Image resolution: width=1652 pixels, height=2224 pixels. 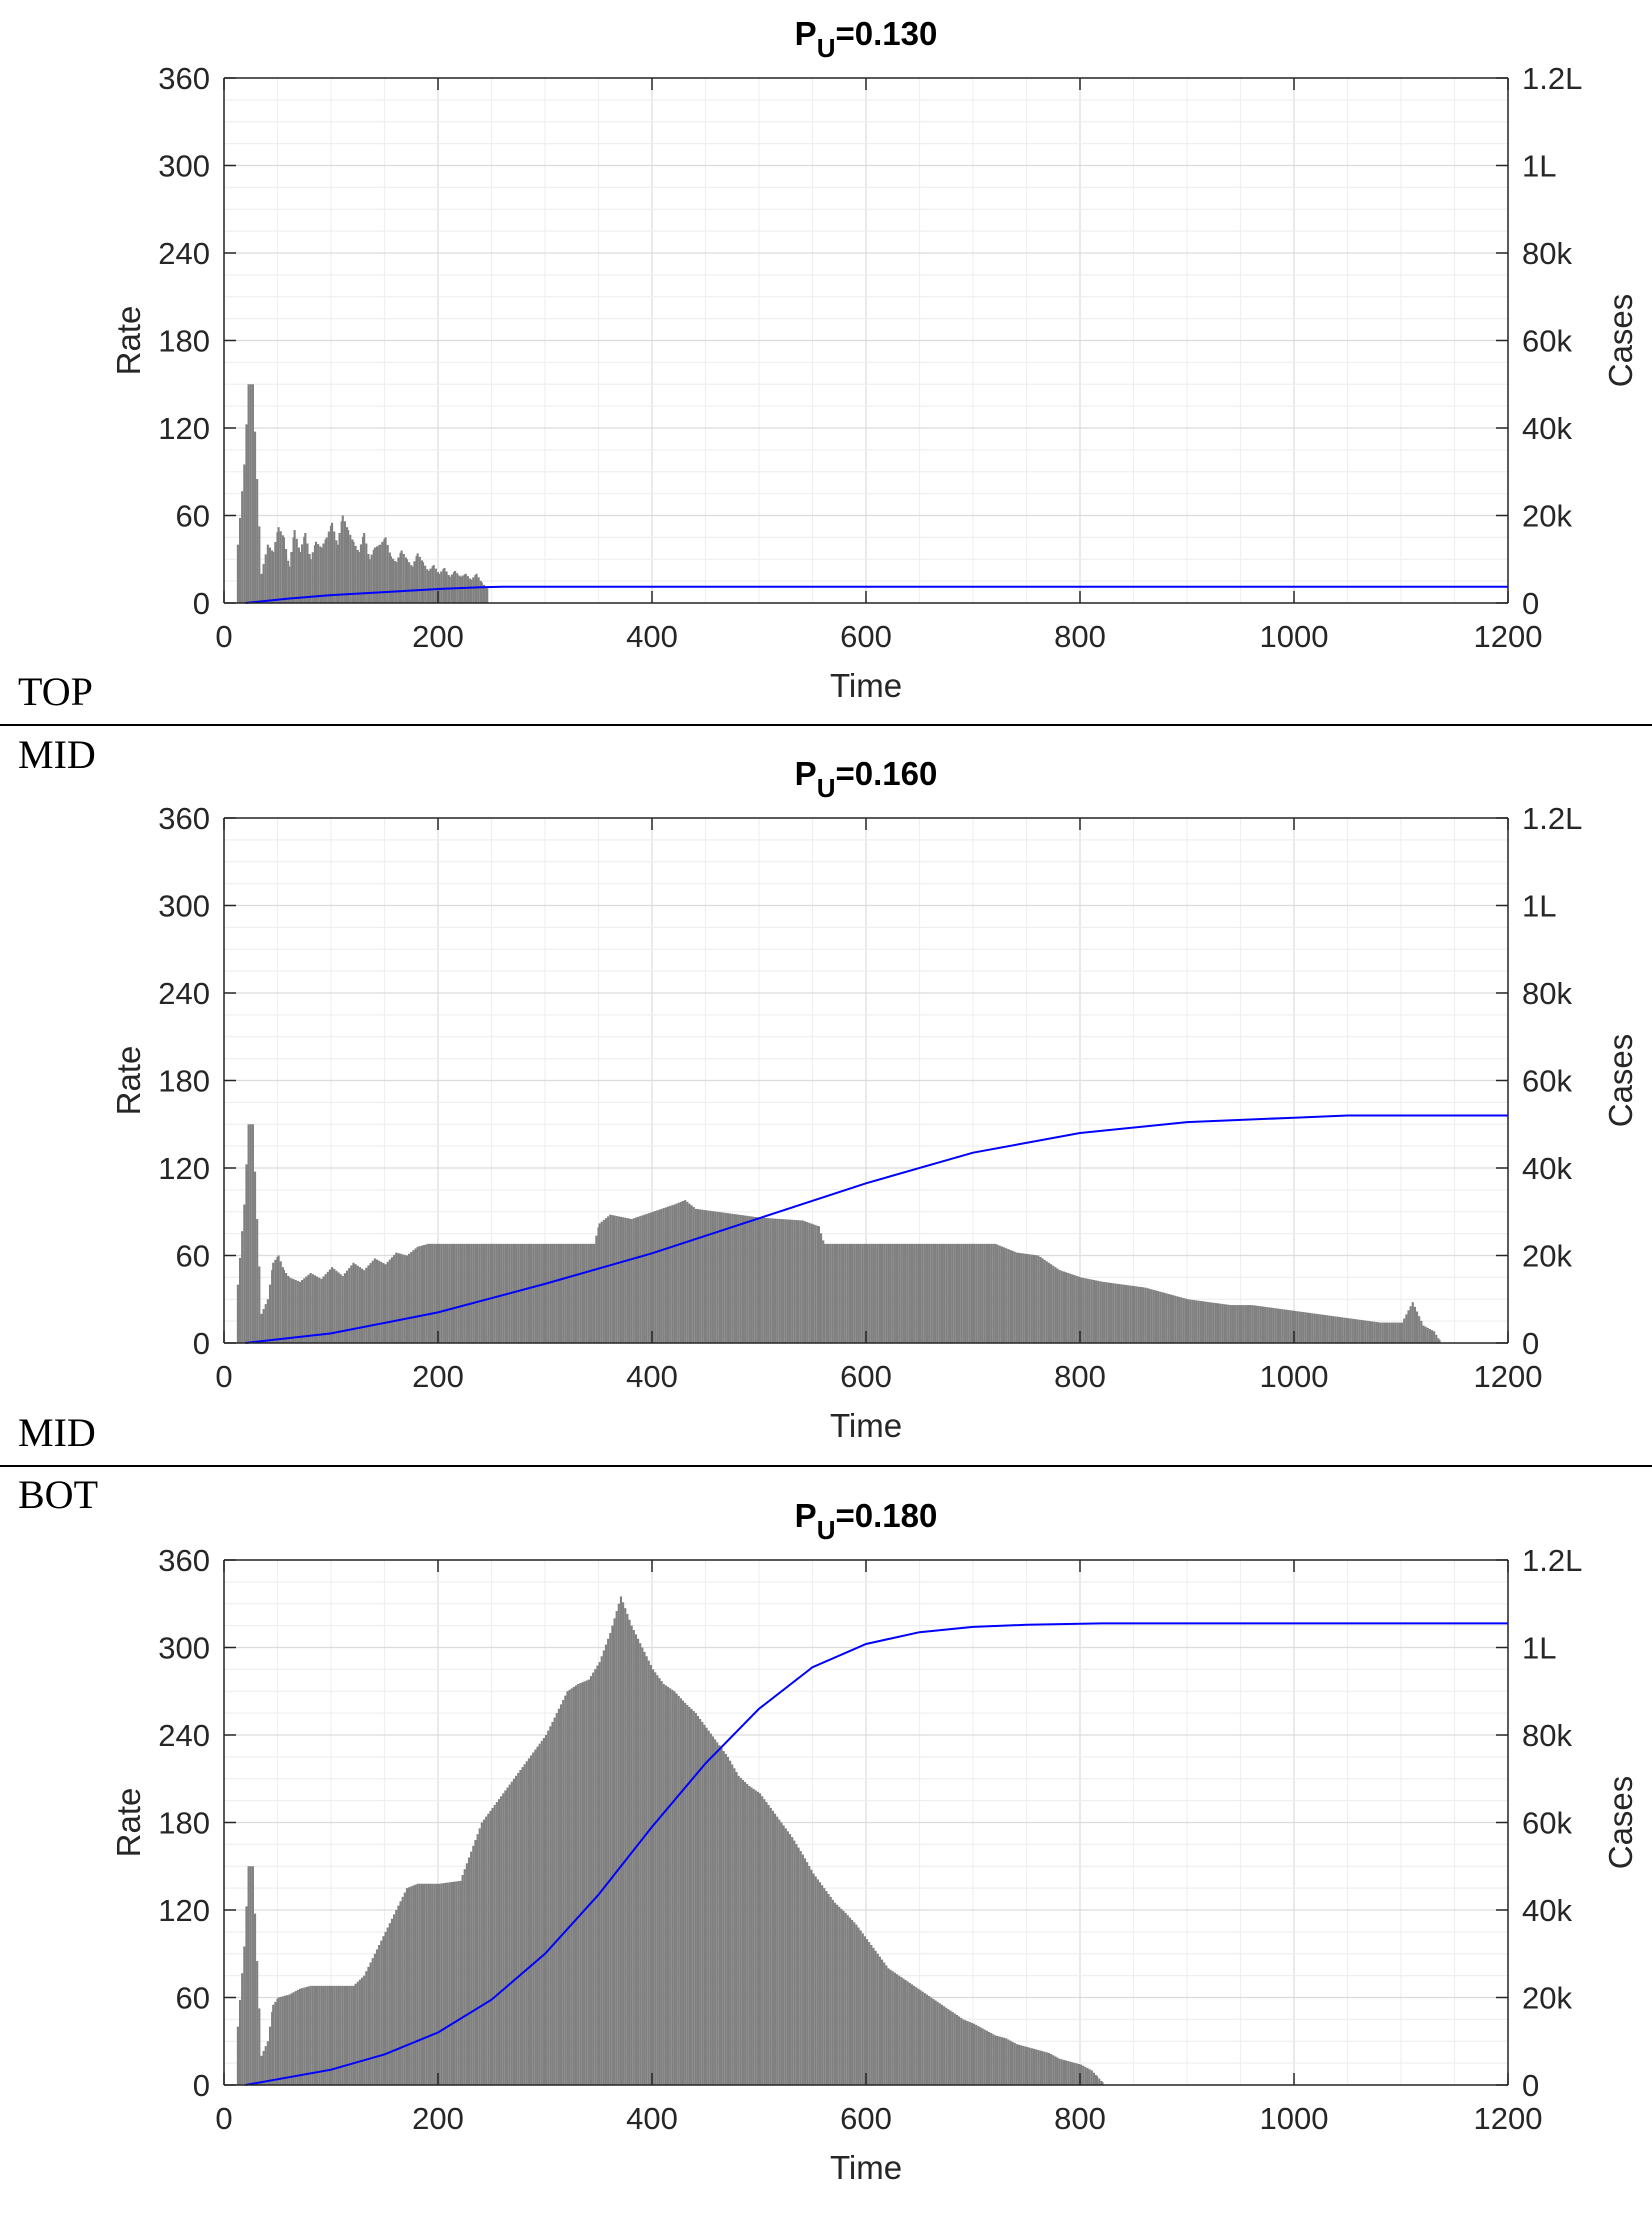 What do you see at coordinates (362, 493) in the screenshot?
I see `chart1-bars` at bounding box center [362, 493].